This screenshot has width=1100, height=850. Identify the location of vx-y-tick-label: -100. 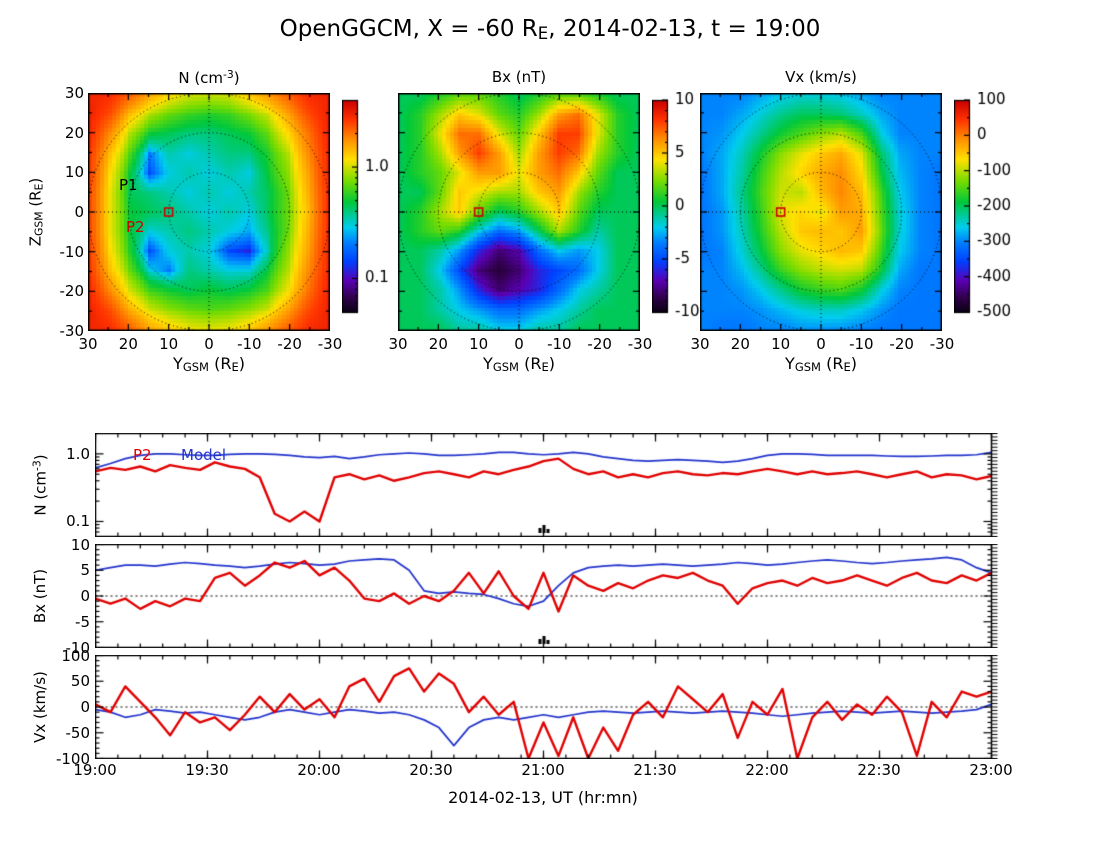
(72, 758).